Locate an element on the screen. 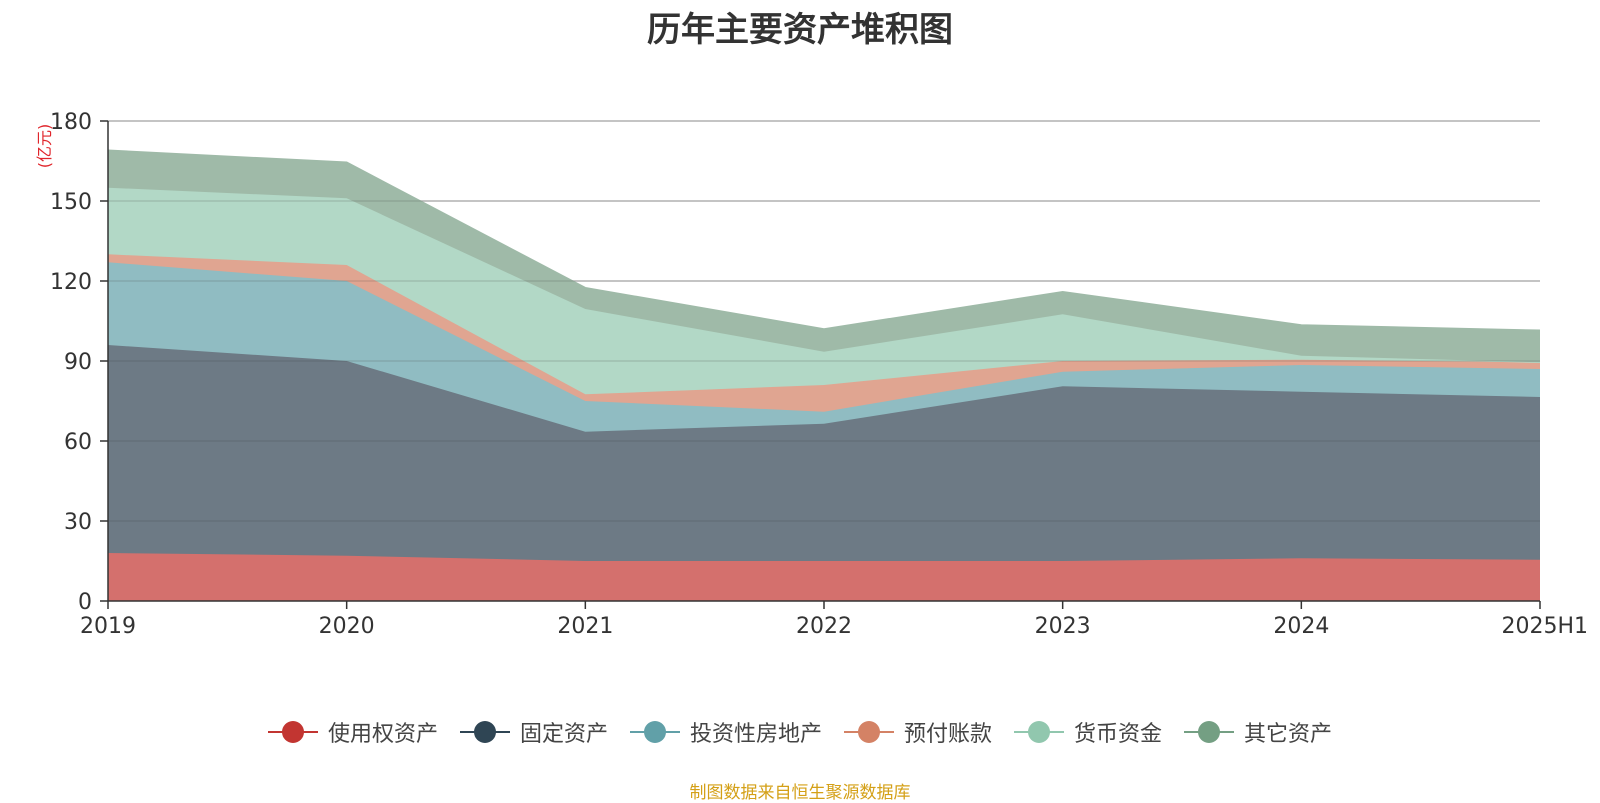  legend-label: 使用权资产 is located at coordinates (382, 734).